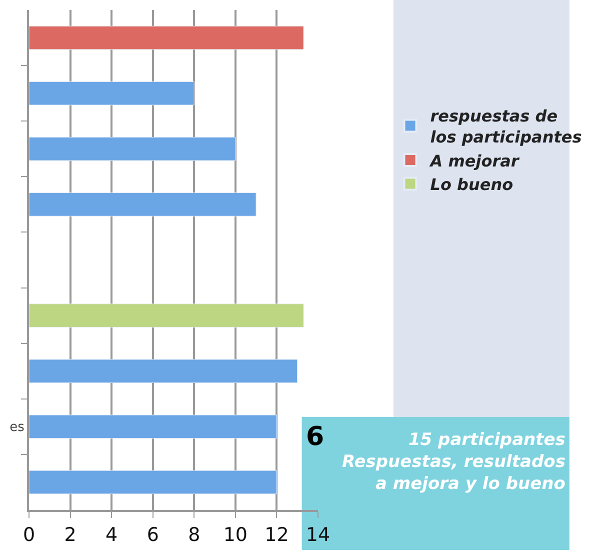 This screenshot has height=556, width=597. I want to click on legend-label: Lo bueno, so click(472, 184).